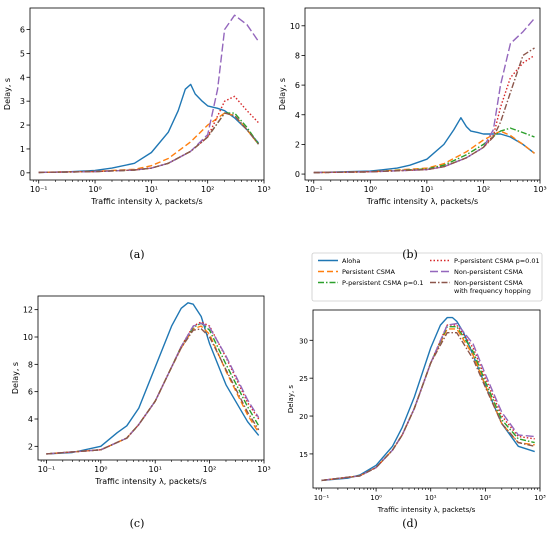 The height and width of the screenshot is (537, 550). Describe the element at coordinates (137, 523) in the screenshot. I see `caption-c: (c)` at that location.